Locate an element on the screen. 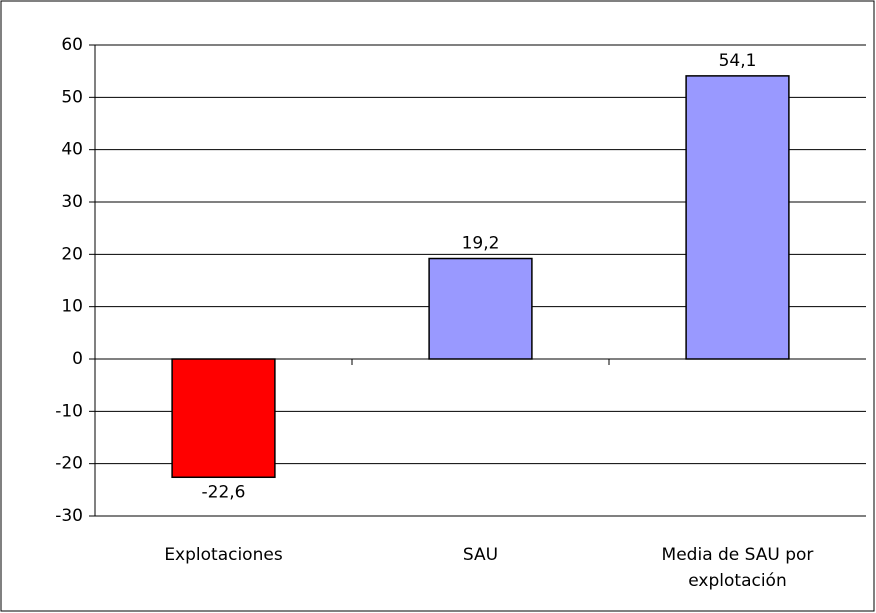  x-tick-label: SAU is located at coordinates (480, 555).